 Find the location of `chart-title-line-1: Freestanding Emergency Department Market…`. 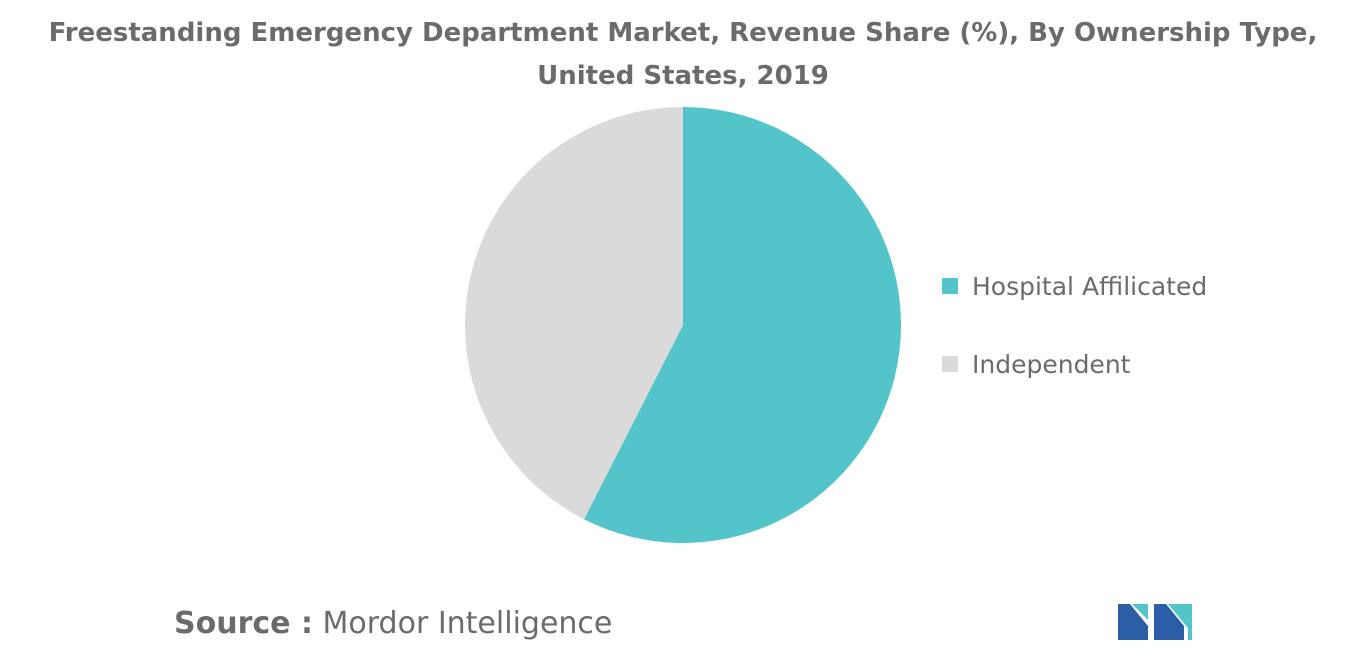

chart-title-line-1: Freestanding Emergency Department Market… is located at coordinates (683, 33).